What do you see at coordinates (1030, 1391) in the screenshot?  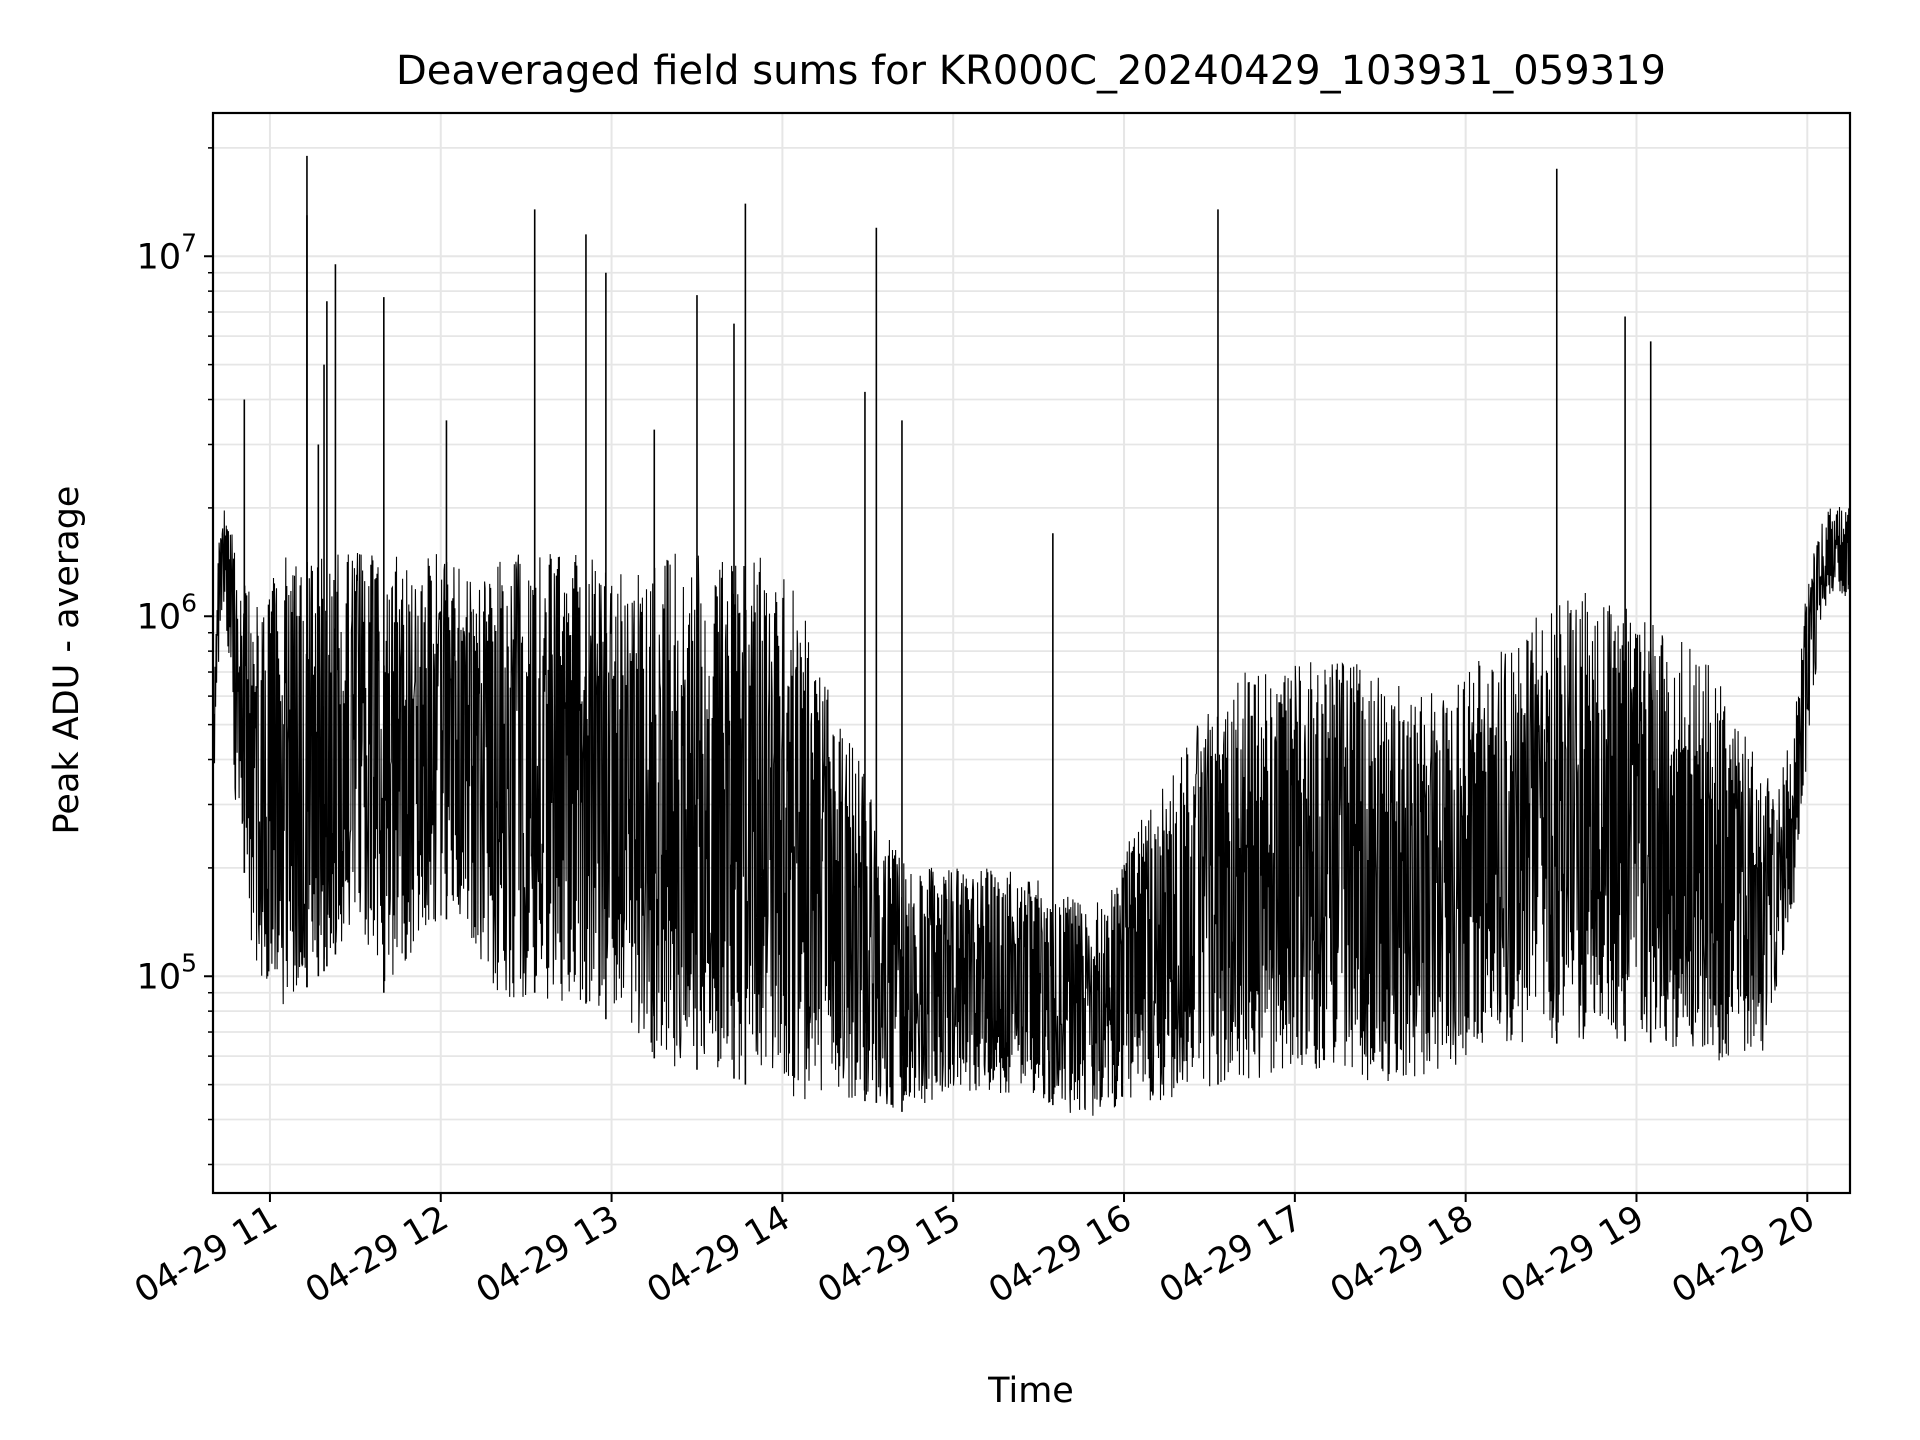 I see `x-axis-label: Time` at bounding box center [1030, 1391].